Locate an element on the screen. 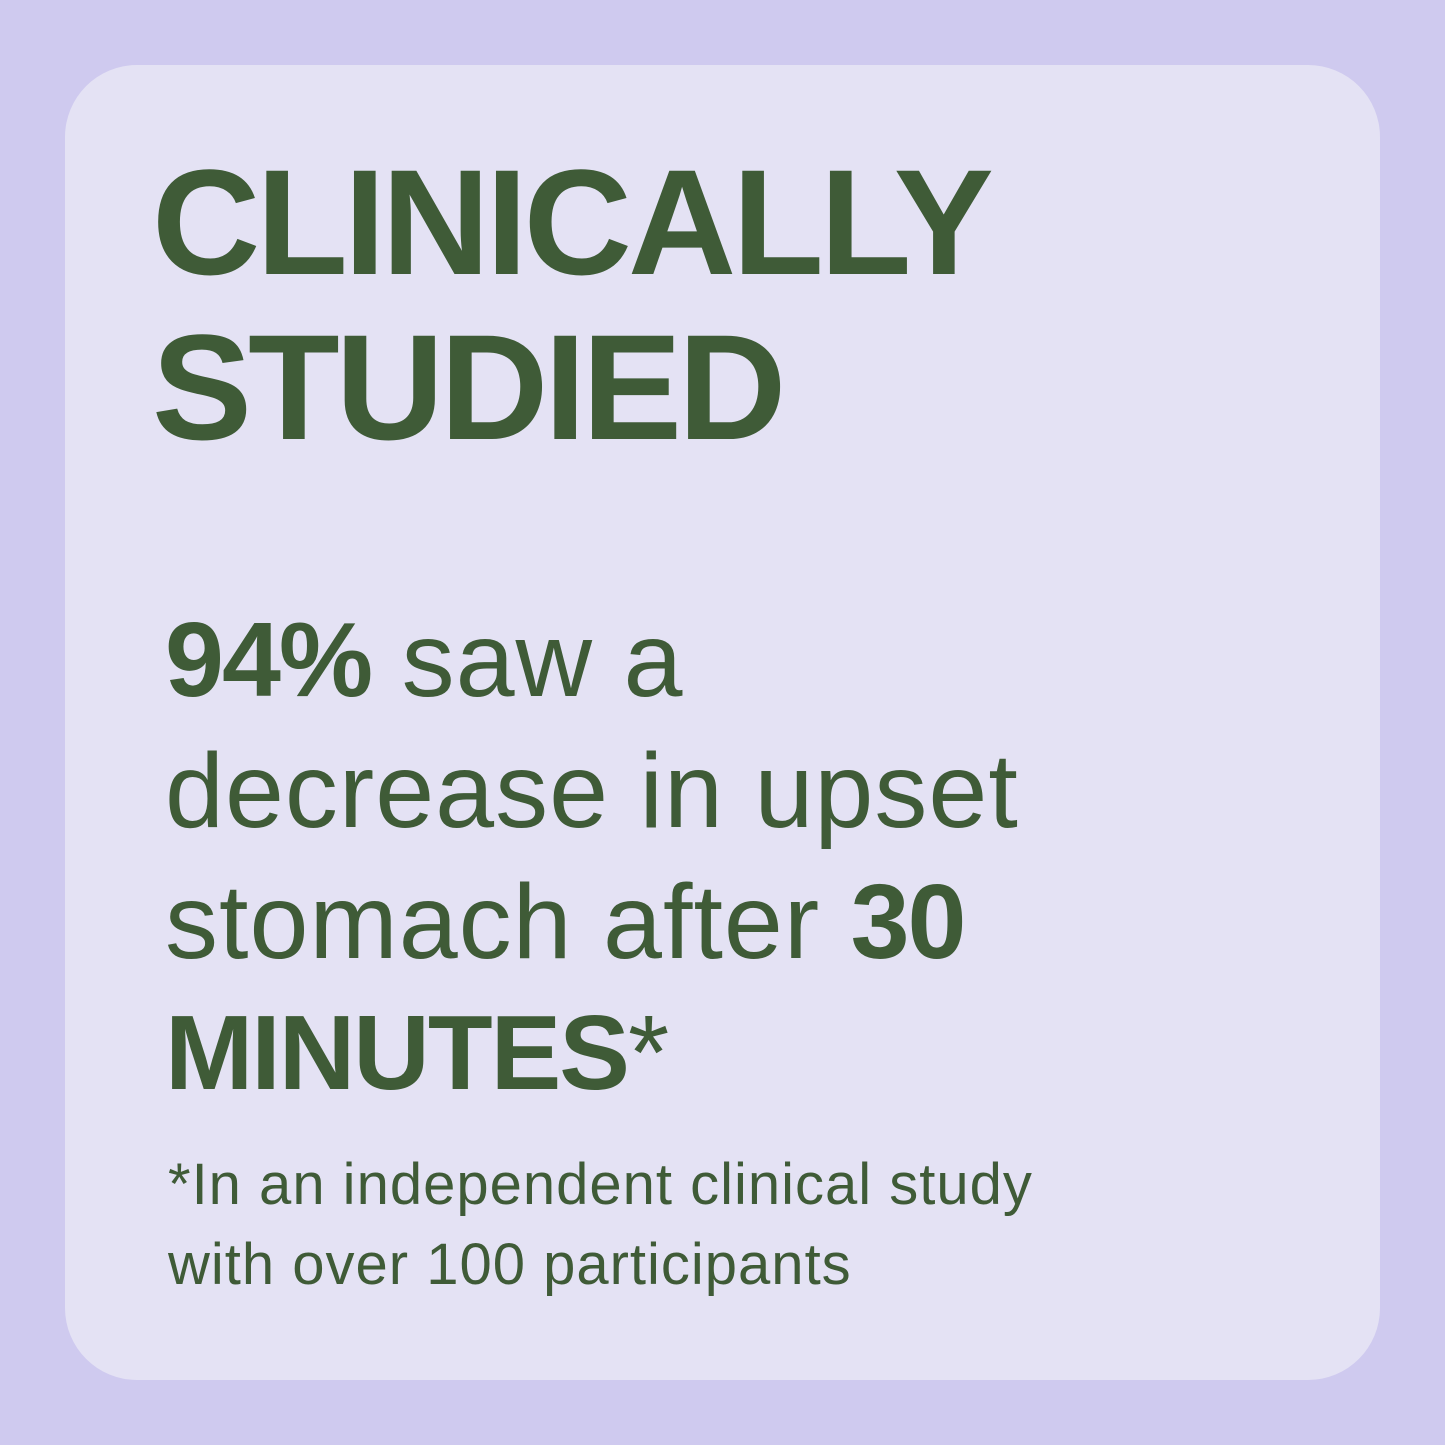  statement-run: 94% is located at coordinates (269, 660).